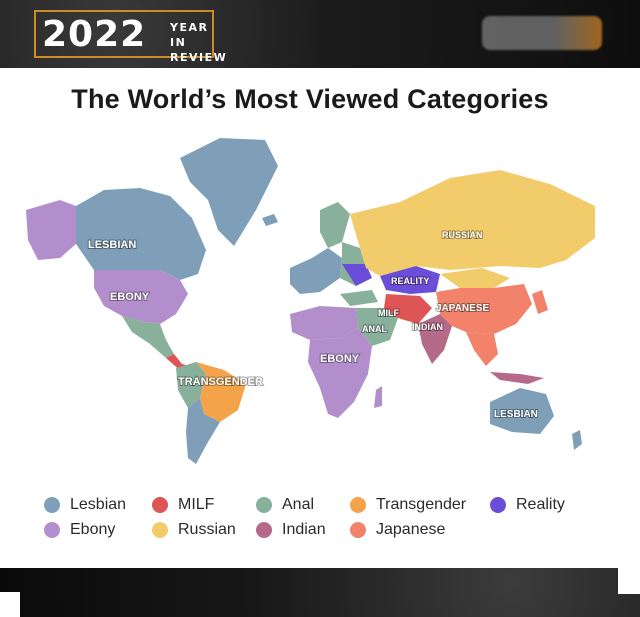  What do you see at coordinates (148, 337) in the screenshot?
I see `region-mexico` at bounding box center [148, 337].